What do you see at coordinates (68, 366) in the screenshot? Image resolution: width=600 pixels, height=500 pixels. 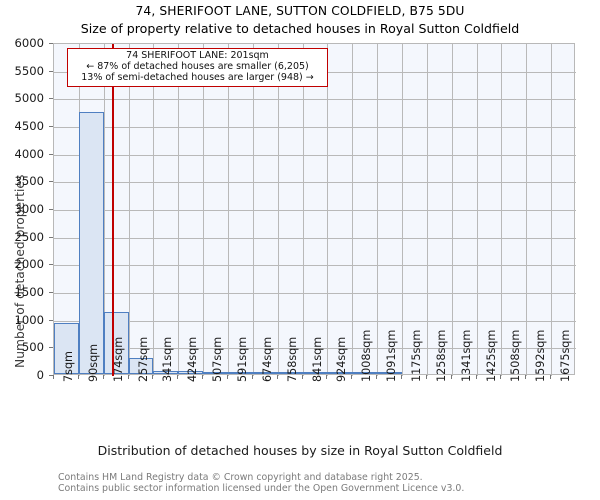 I see `x-axis-tick-label: 7sqm` at bounding box center [68, 366].